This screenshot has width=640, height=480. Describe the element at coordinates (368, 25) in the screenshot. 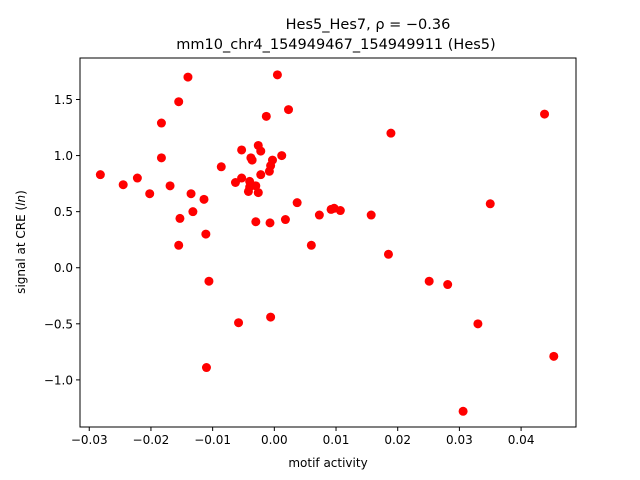

I see `chart-title-line1: Hes5_Hes7, ρ = −0.36` at that location.